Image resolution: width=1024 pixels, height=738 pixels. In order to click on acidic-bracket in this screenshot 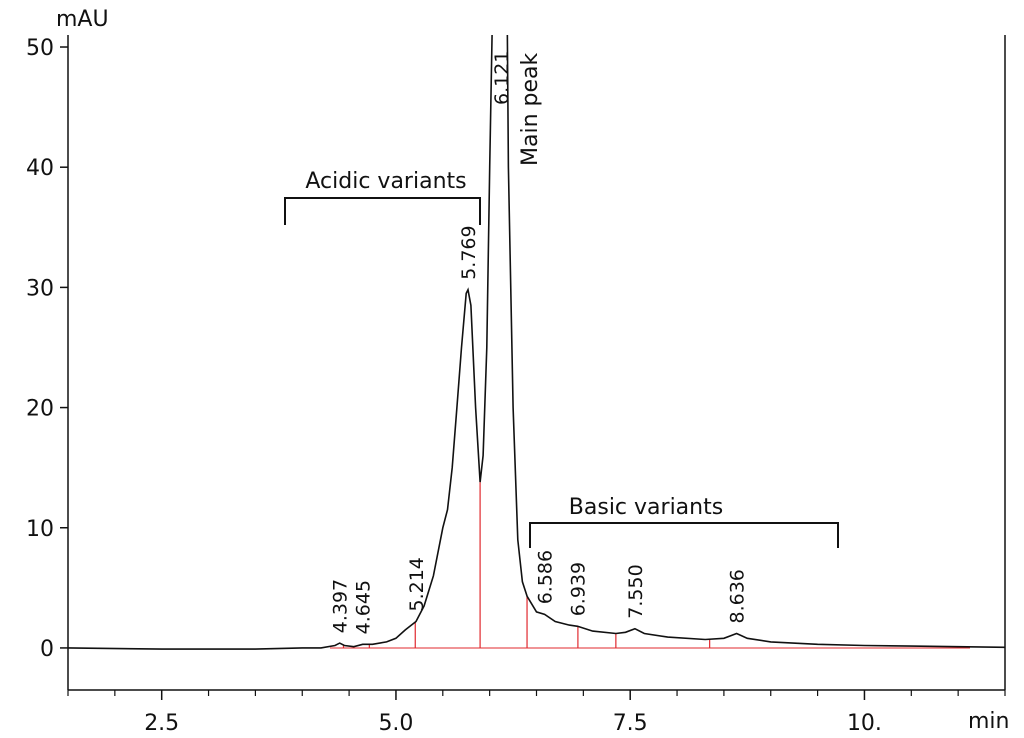, I will do `click(382, 211)`.